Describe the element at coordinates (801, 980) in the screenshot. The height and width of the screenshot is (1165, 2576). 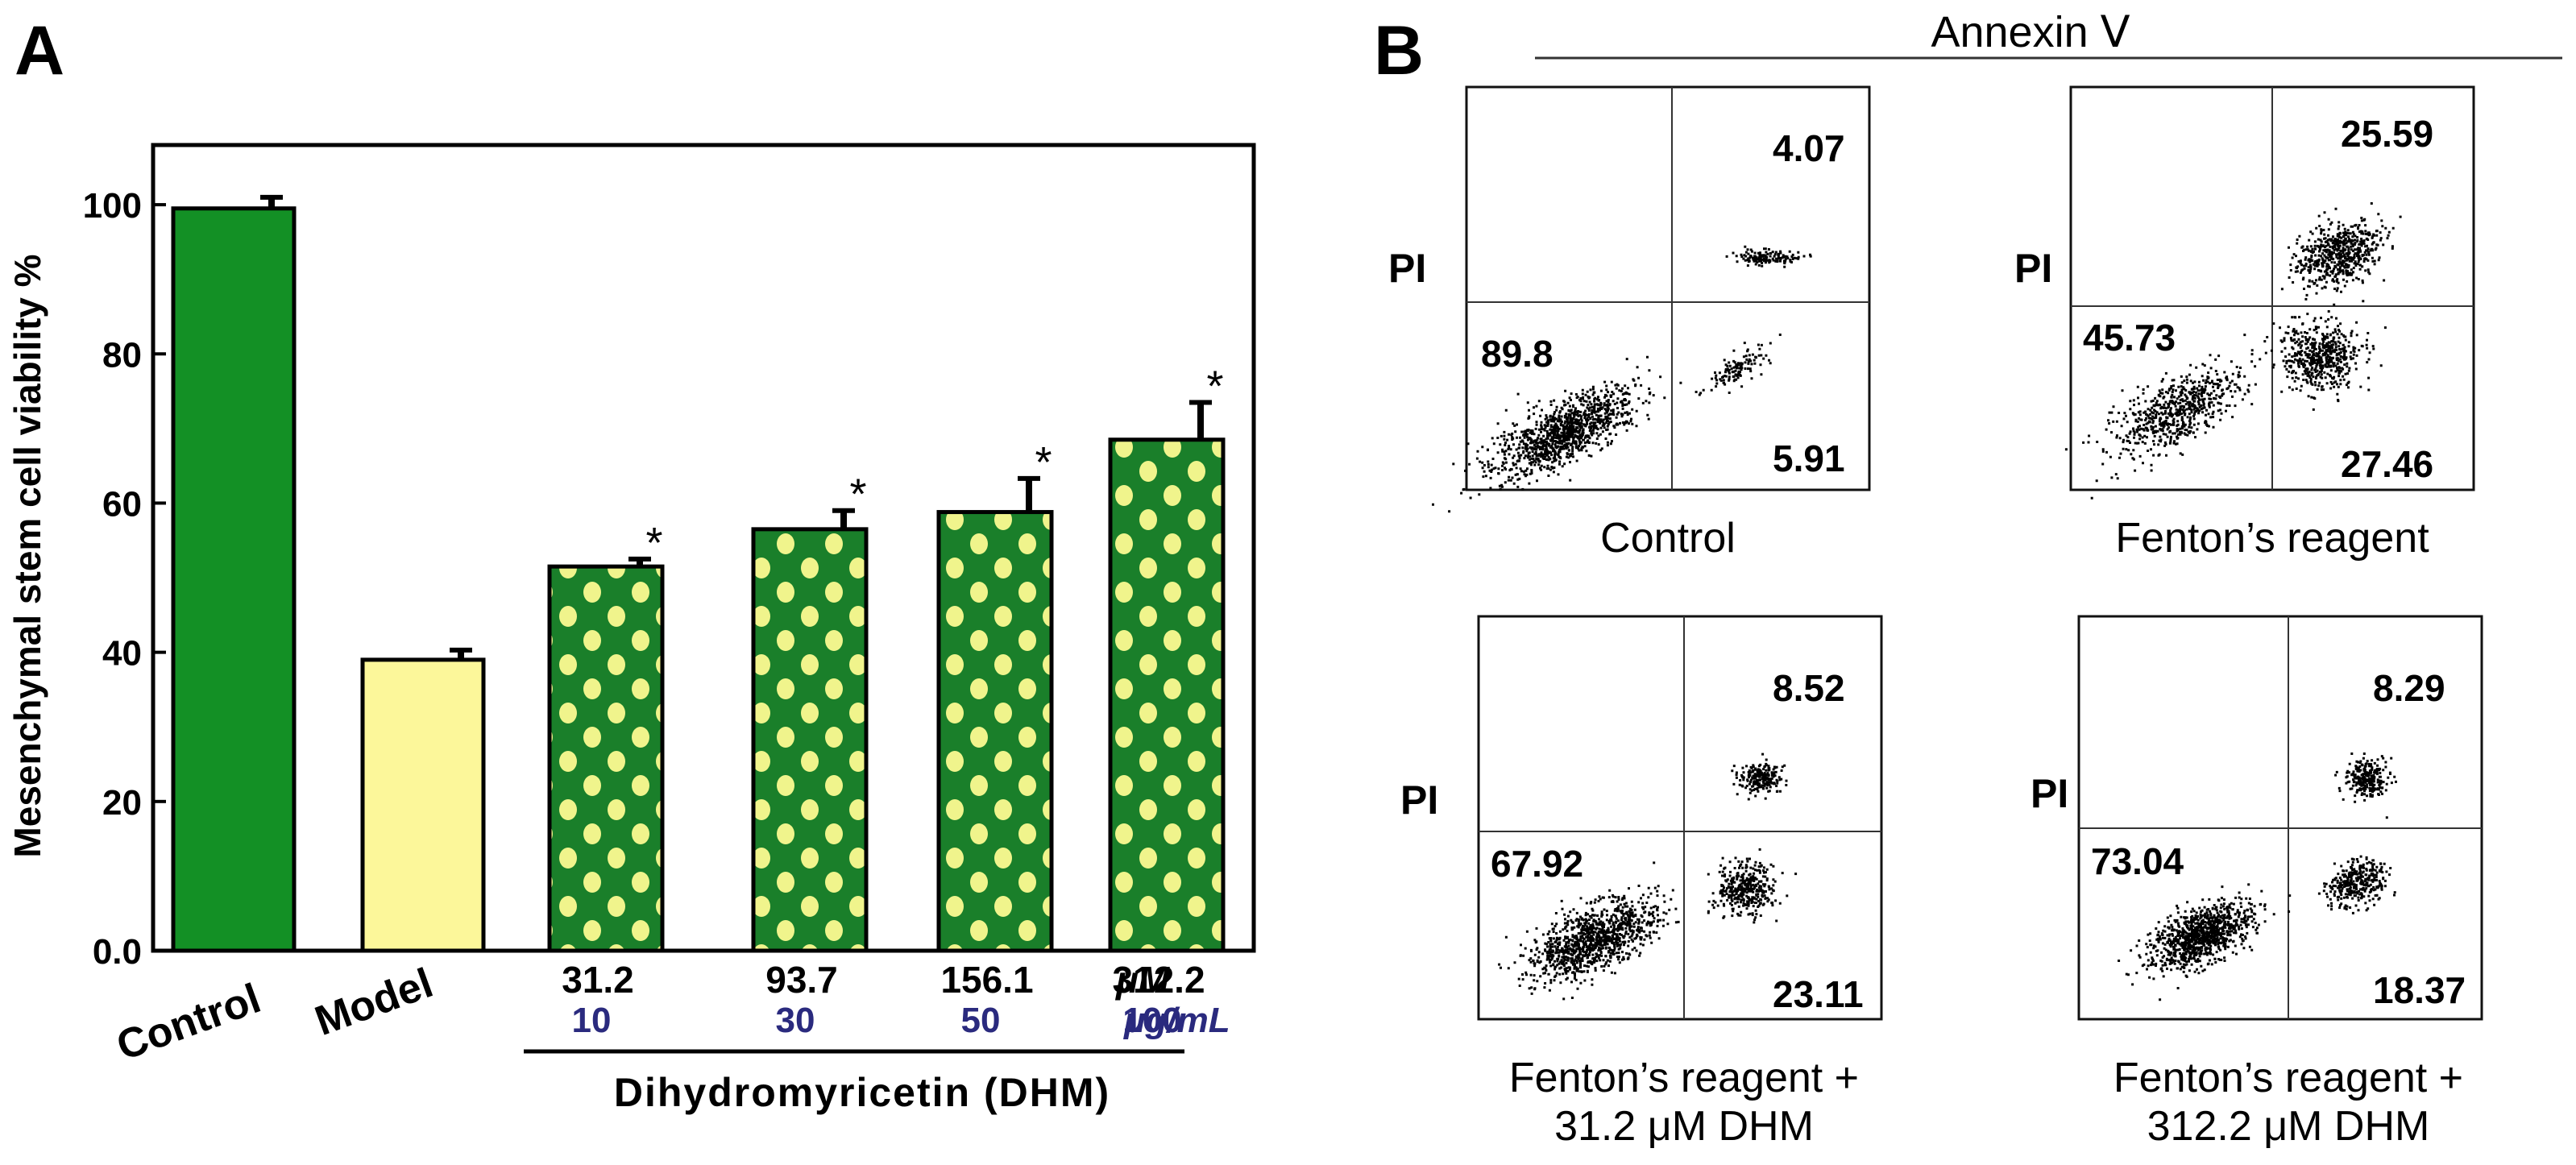
I see `dose-um-label: 93.7` at that location.